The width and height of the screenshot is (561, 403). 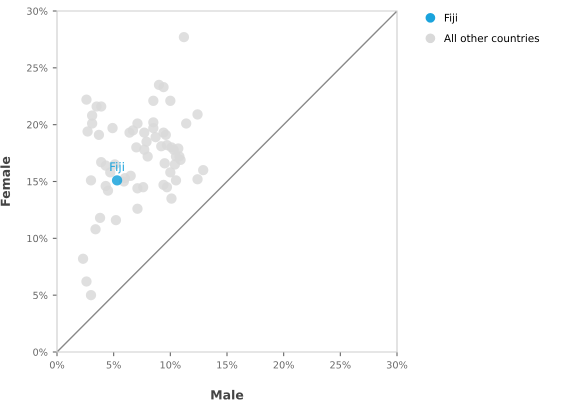 I want to click on legend-label: Fiji, so click(x=450, y=19).